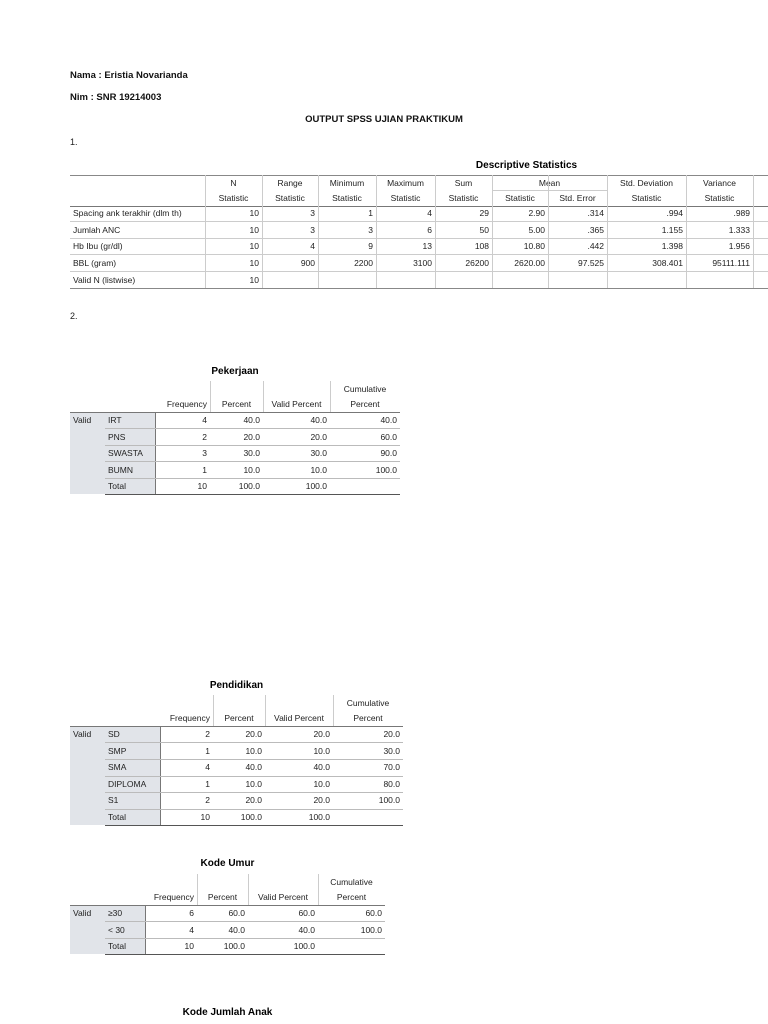 The height and width of the screenshot is (1024, 768). I want to click on cell-value: 97.525, so click(591, 263).